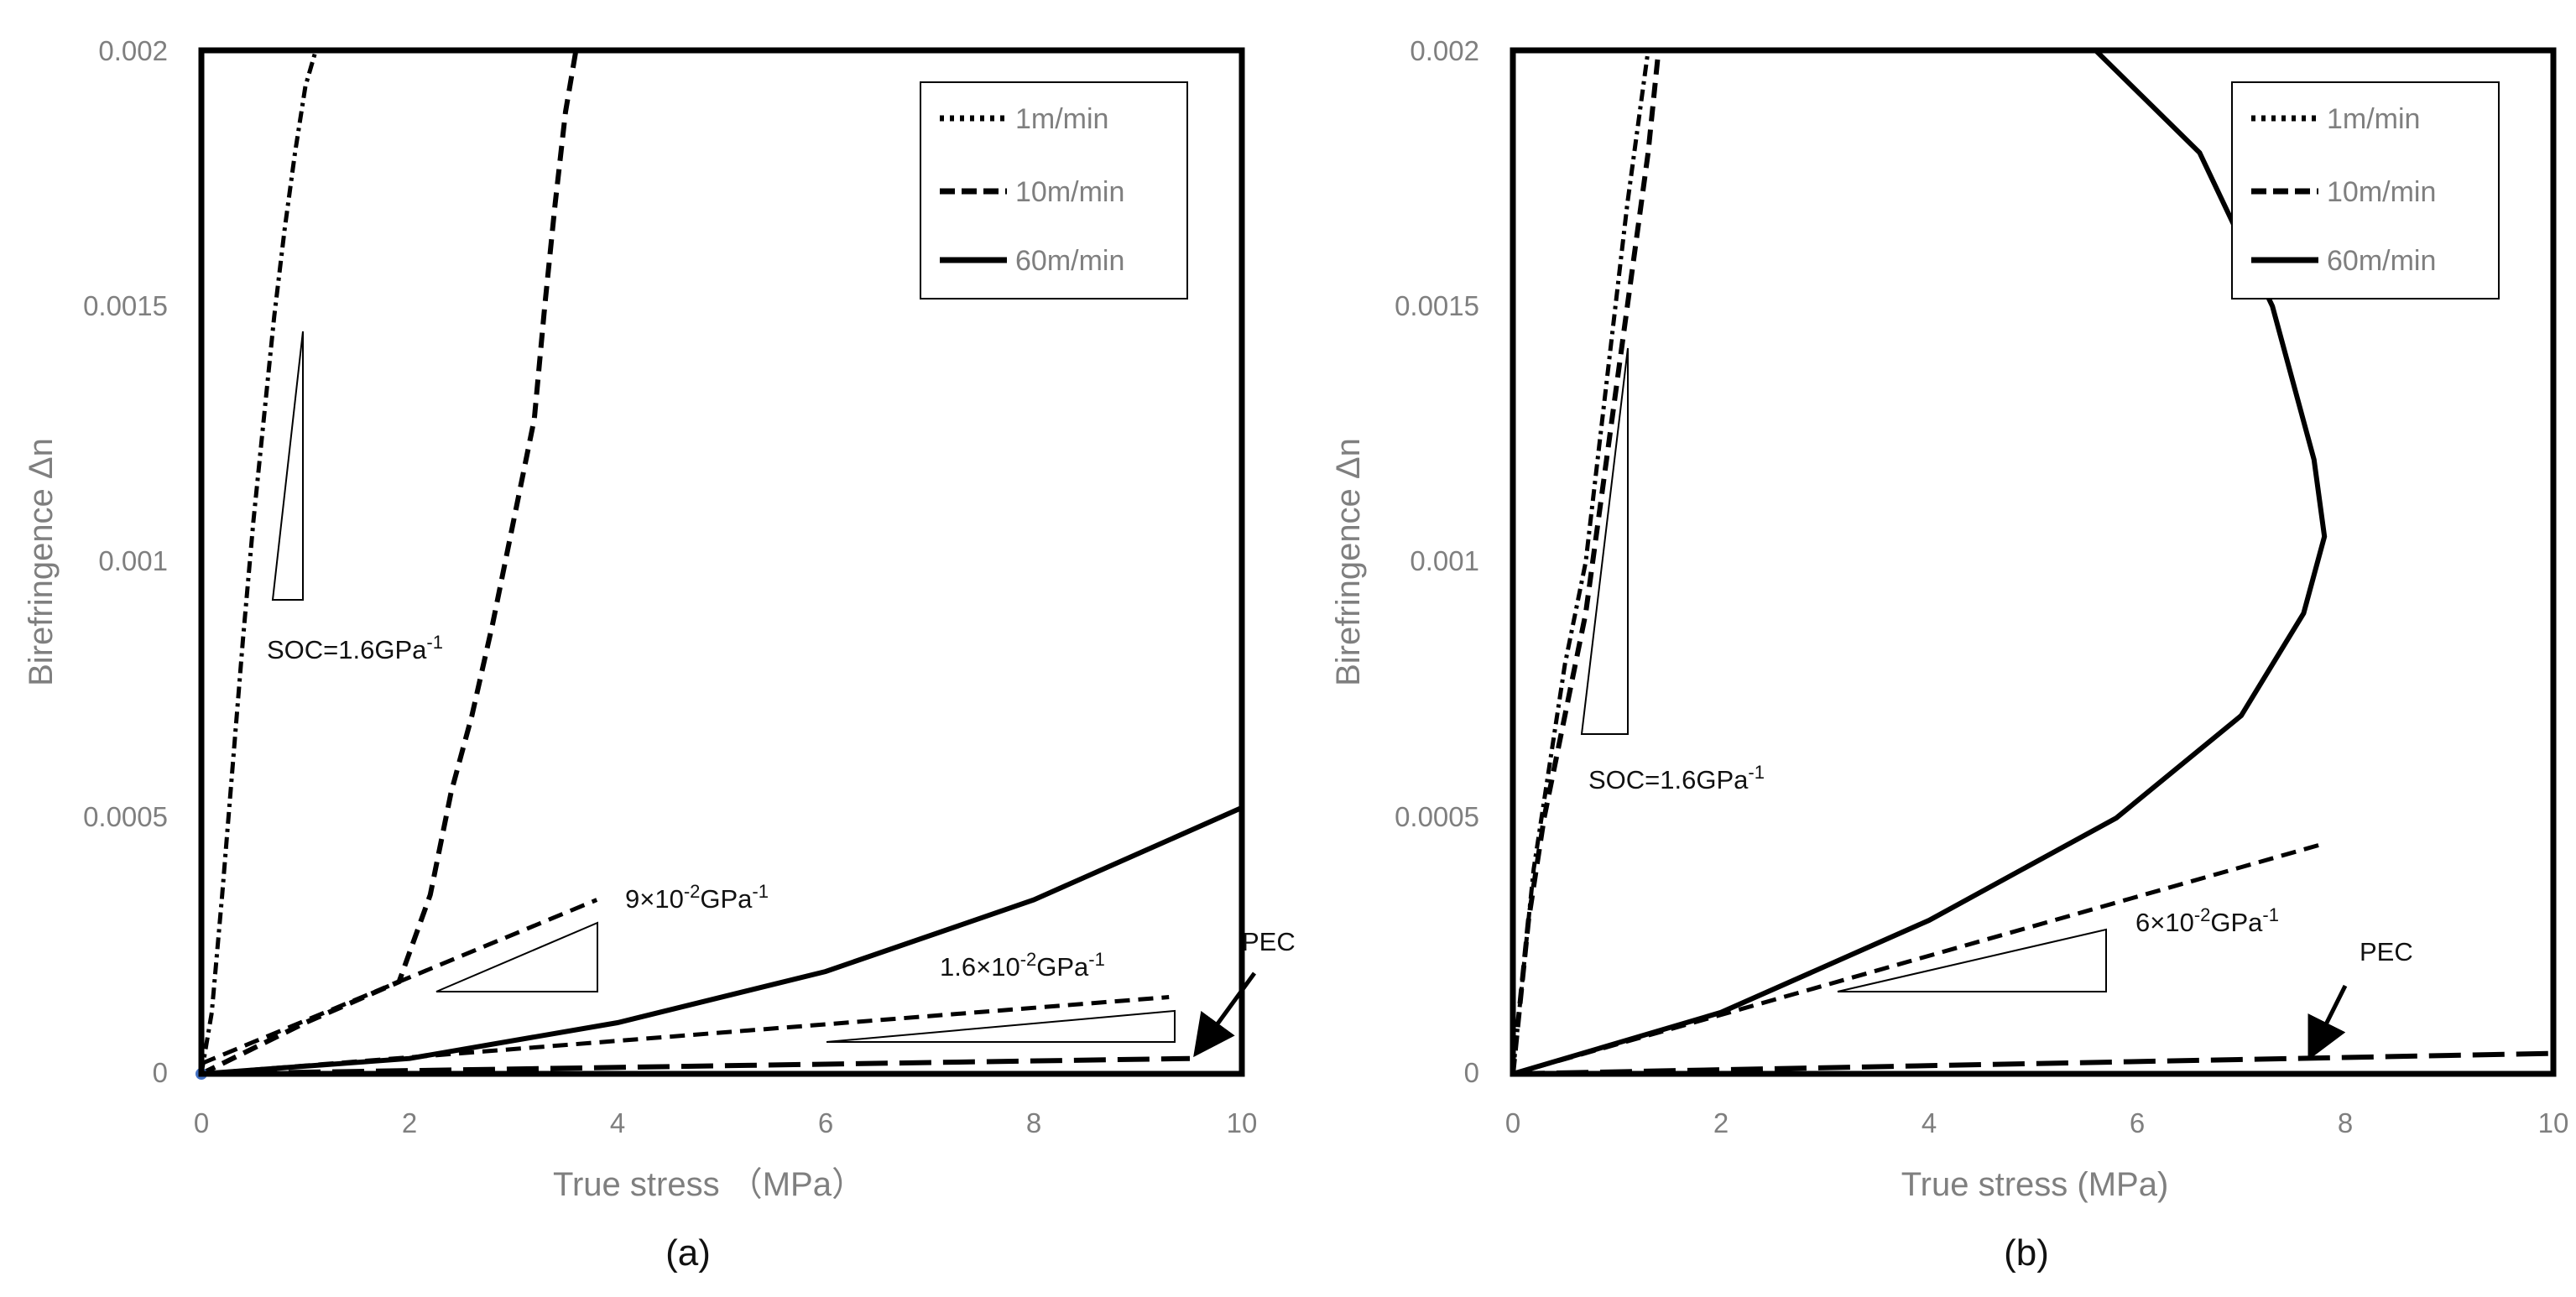  I want to click on panel-a-slope1-label: 9×10-2GPa-1, so click(697, 897).